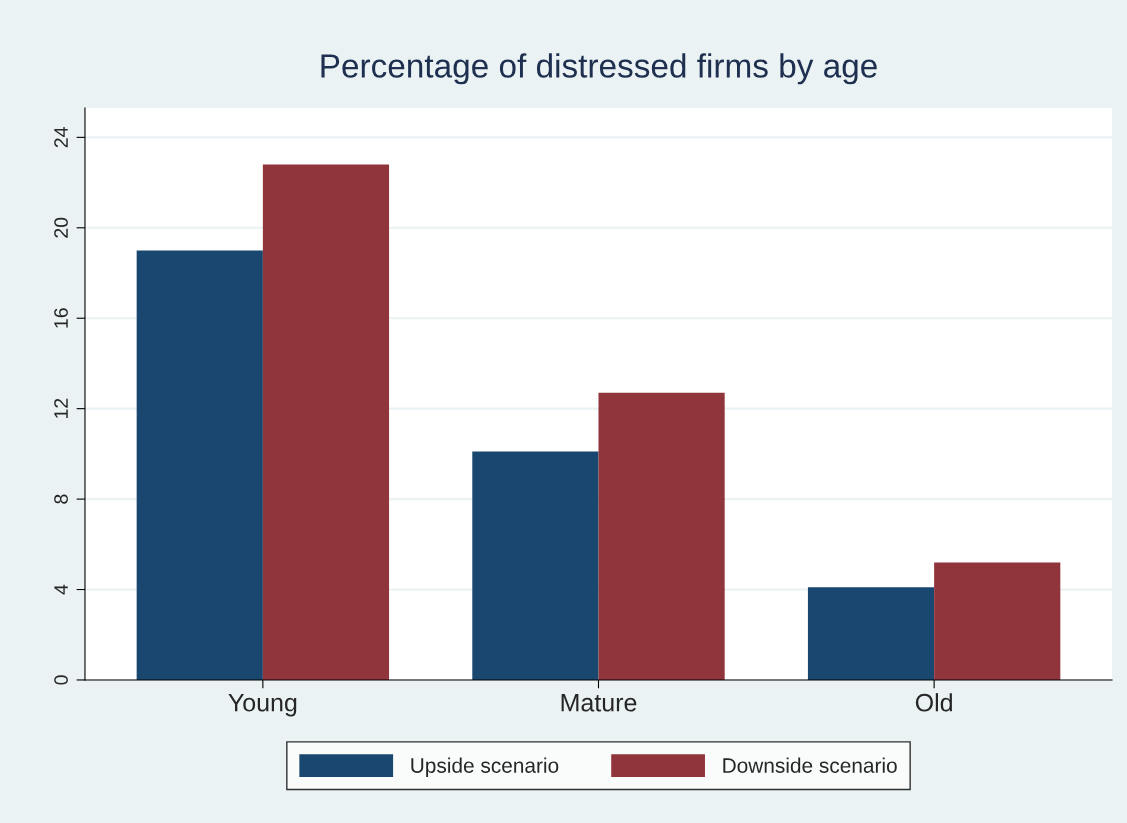 The image size is (1127, 823). What do you see at coordinates (61, 137) in the screenshot?
I see `y-tick-label: 24` at bounding box center [61, 137].